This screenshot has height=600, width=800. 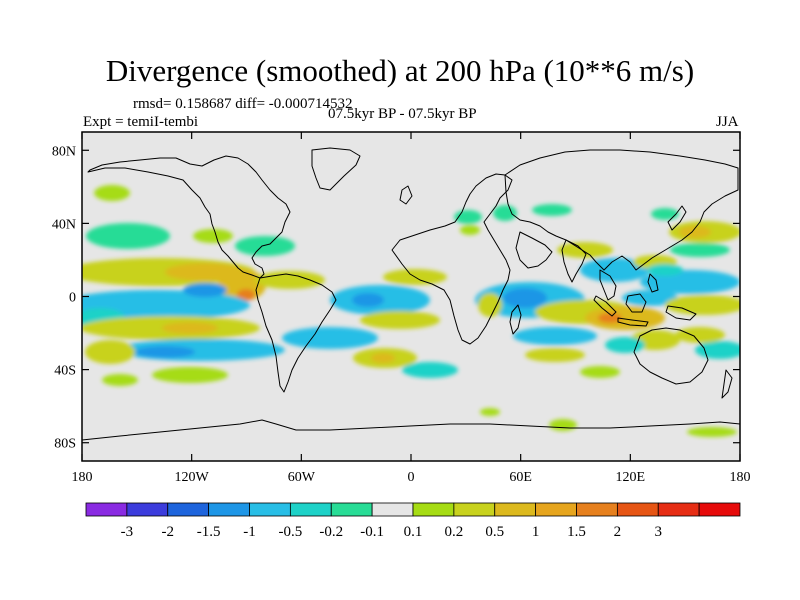 I want to click on coastline-japan, so click(x=677, y=218).